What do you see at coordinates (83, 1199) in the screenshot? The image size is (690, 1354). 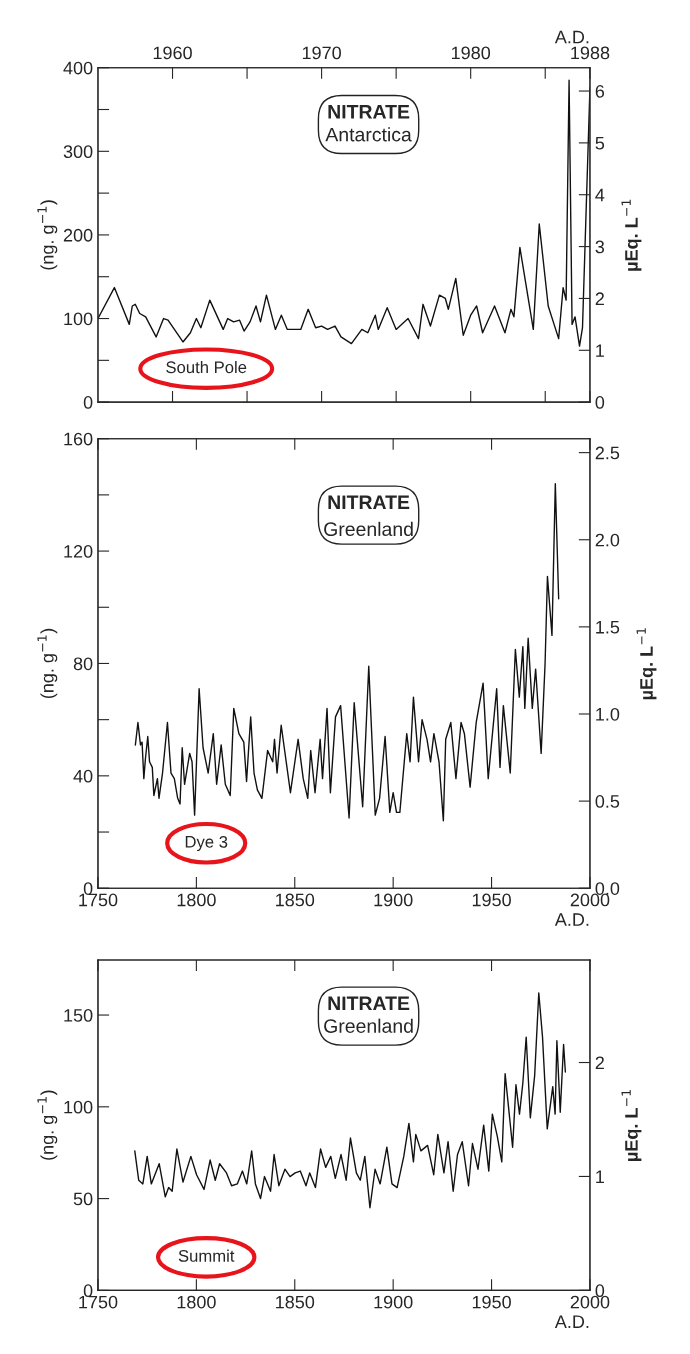 I see `y-tick-label: 50` at bounding box center [83, 1199].